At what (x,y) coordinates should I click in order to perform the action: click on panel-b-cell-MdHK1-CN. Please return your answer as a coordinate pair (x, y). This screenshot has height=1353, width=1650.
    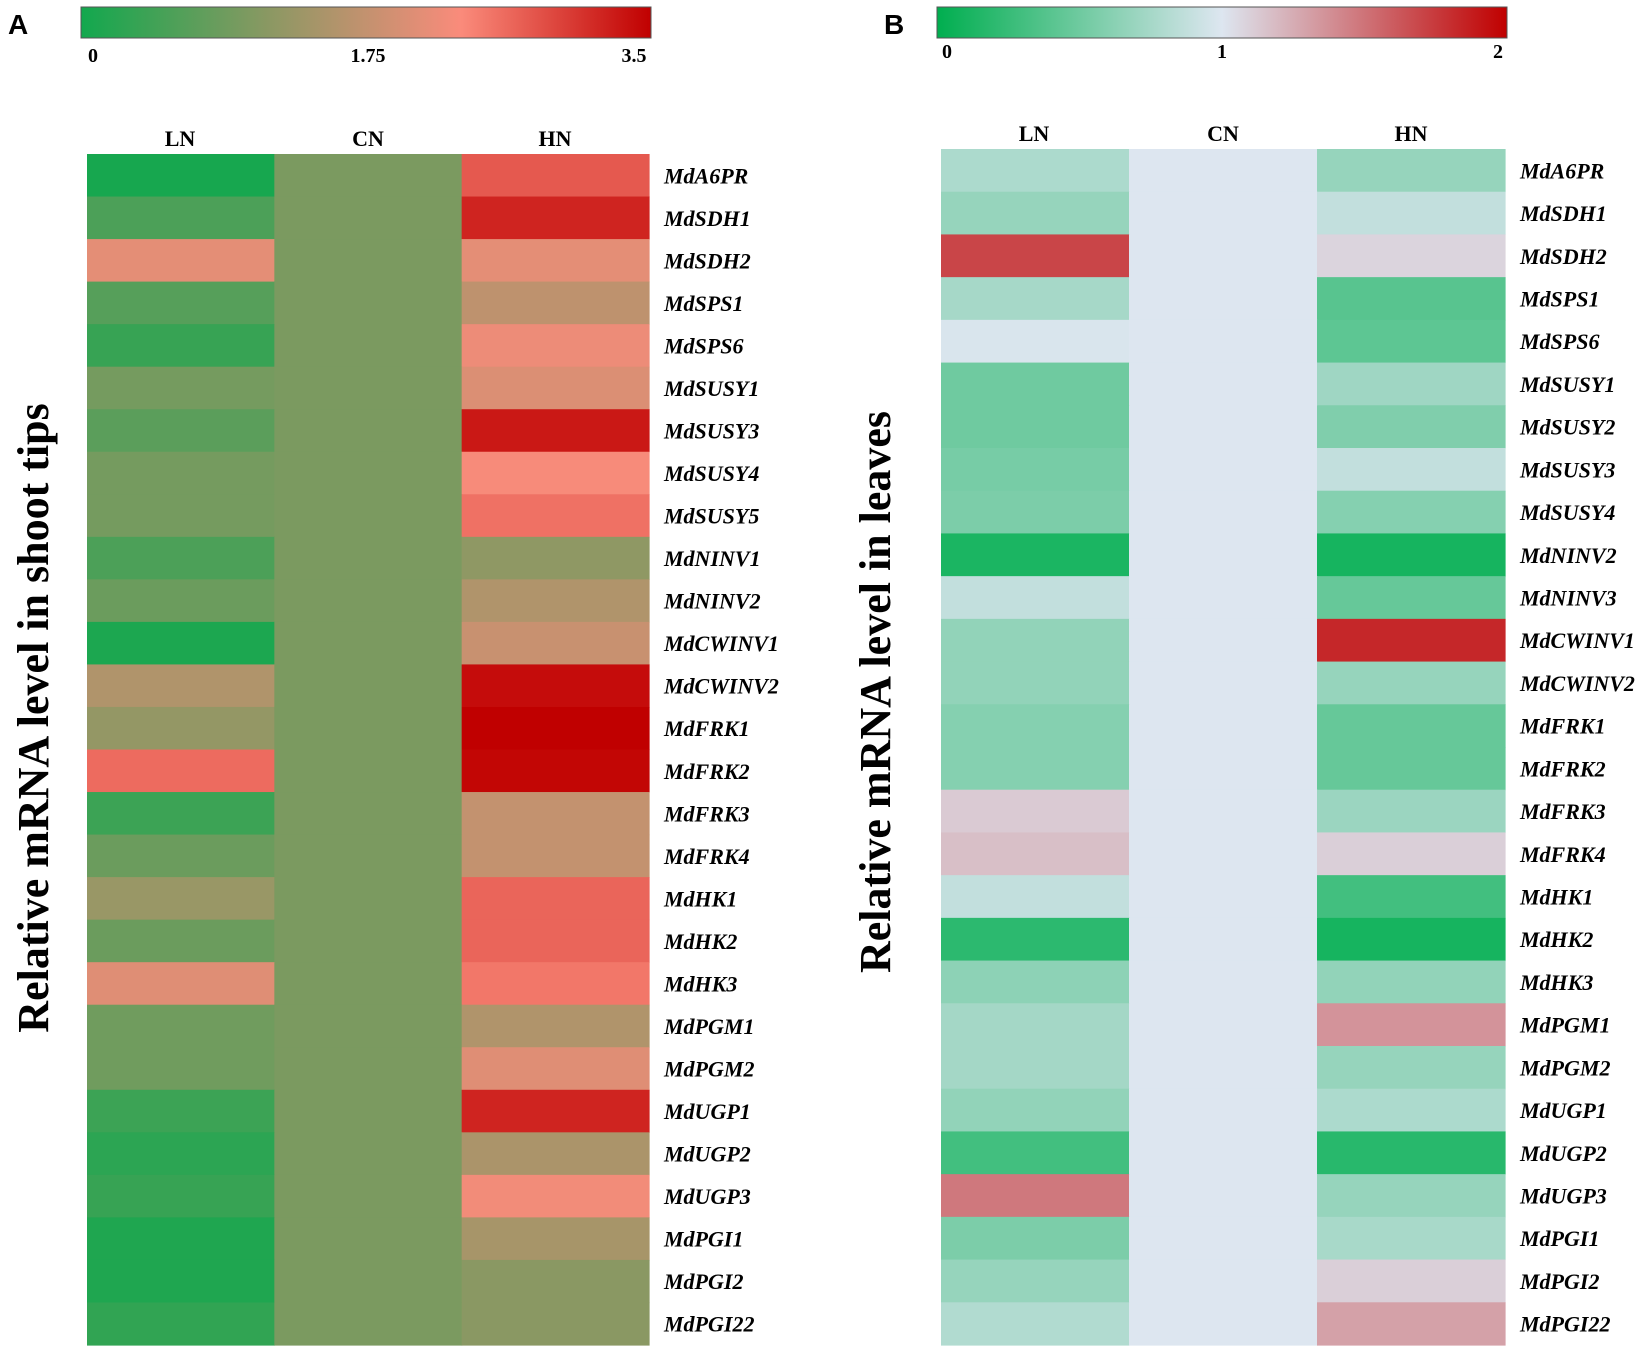
    Looking at the image, I should click on (1223, 897).